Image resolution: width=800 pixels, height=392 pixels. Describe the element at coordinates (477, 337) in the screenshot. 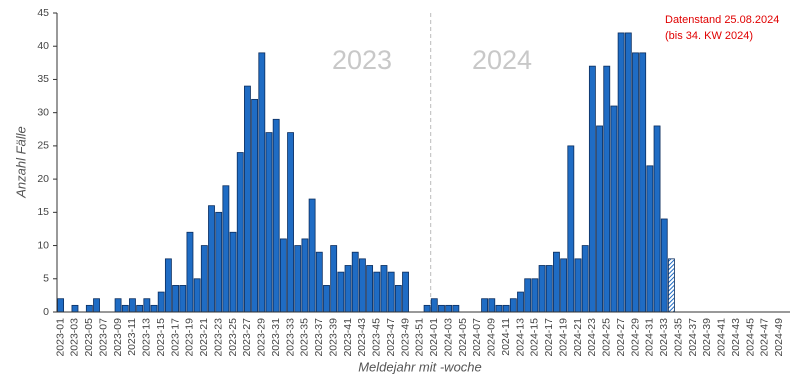

I see `x-tick-label: 2024-07` at that location.